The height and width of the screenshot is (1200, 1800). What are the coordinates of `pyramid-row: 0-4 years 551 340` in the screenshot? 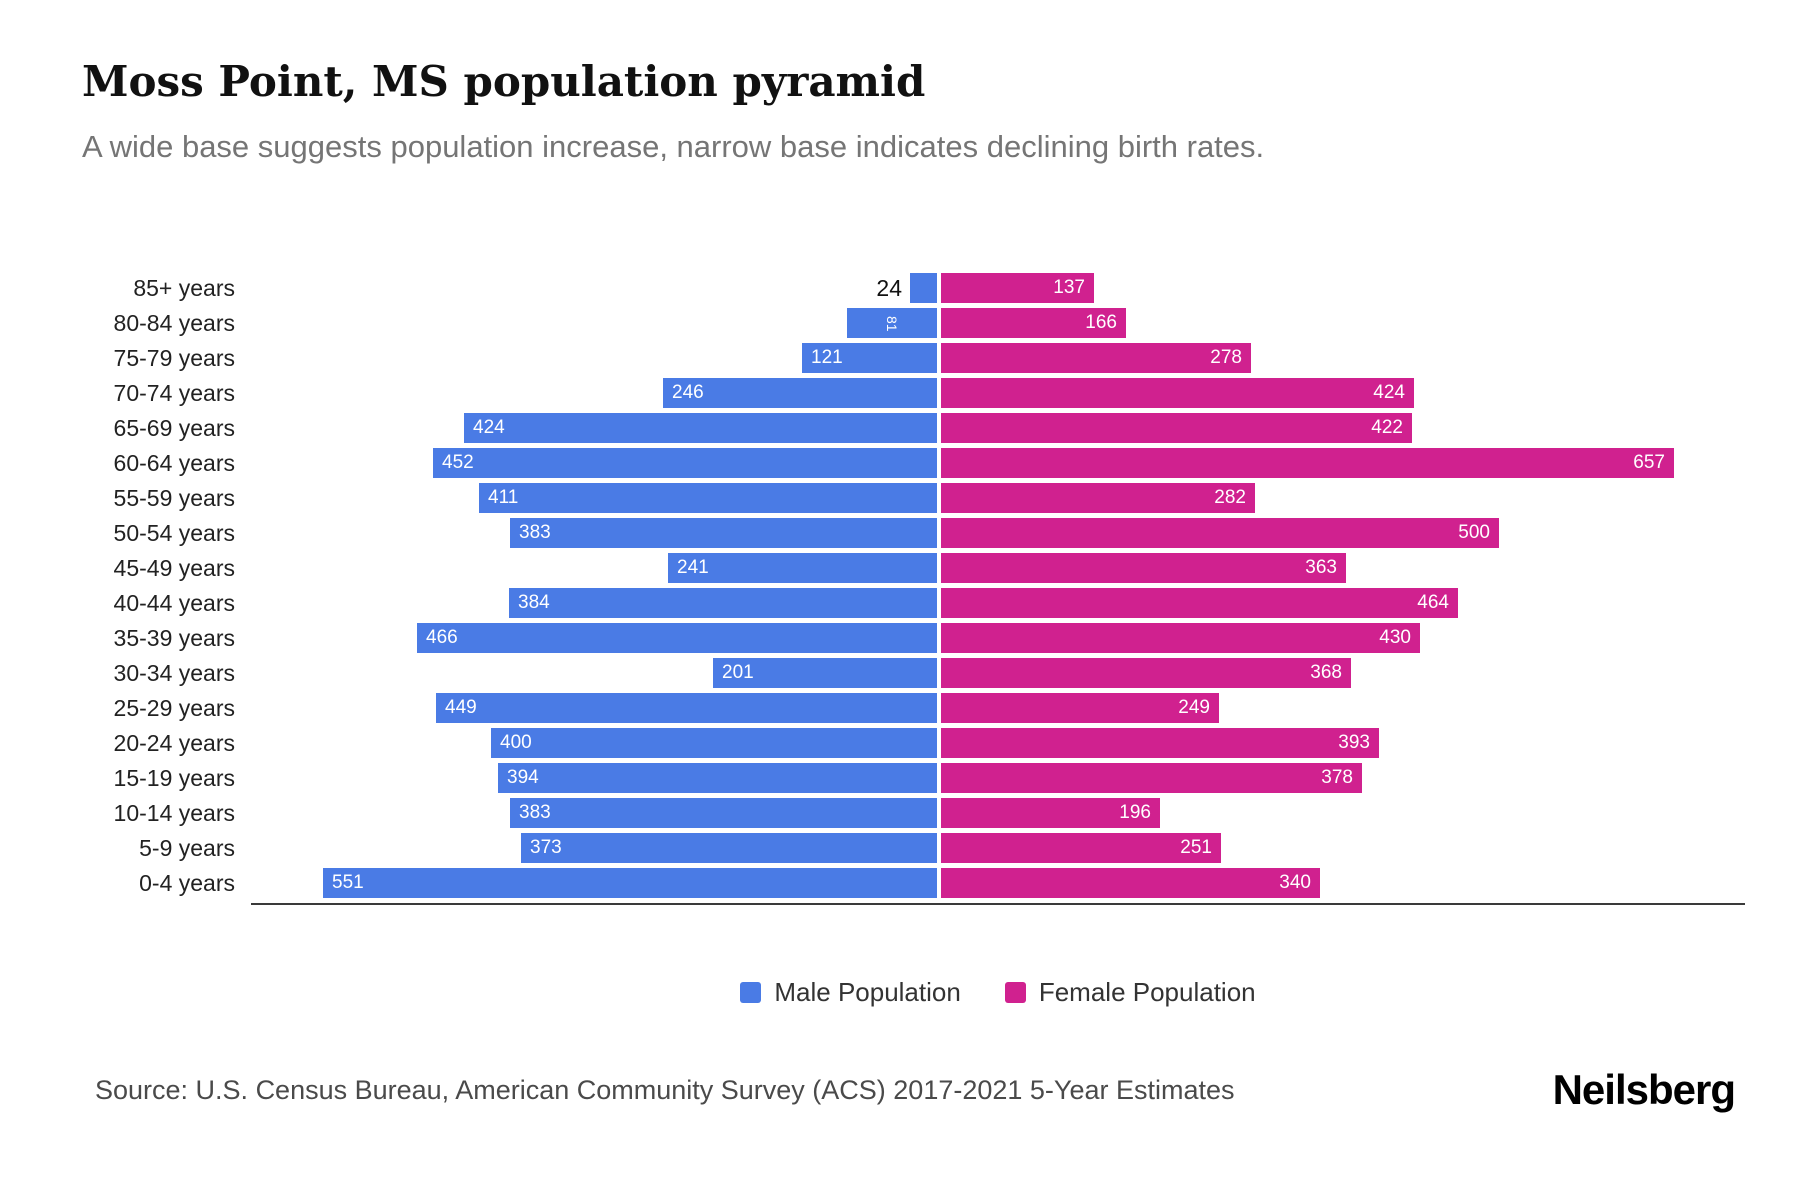 It's located at (915, 883).